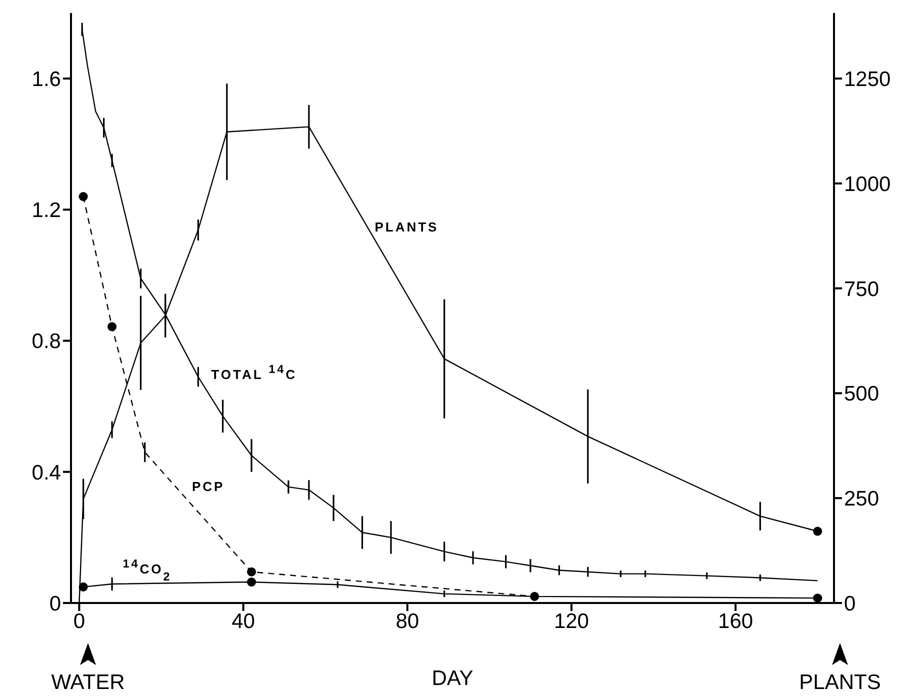 This screenshot has height=699, width=915. Describe the element at coordinates (55, 604) in the screenshot. I see `y-tick-label: 0` at that location.